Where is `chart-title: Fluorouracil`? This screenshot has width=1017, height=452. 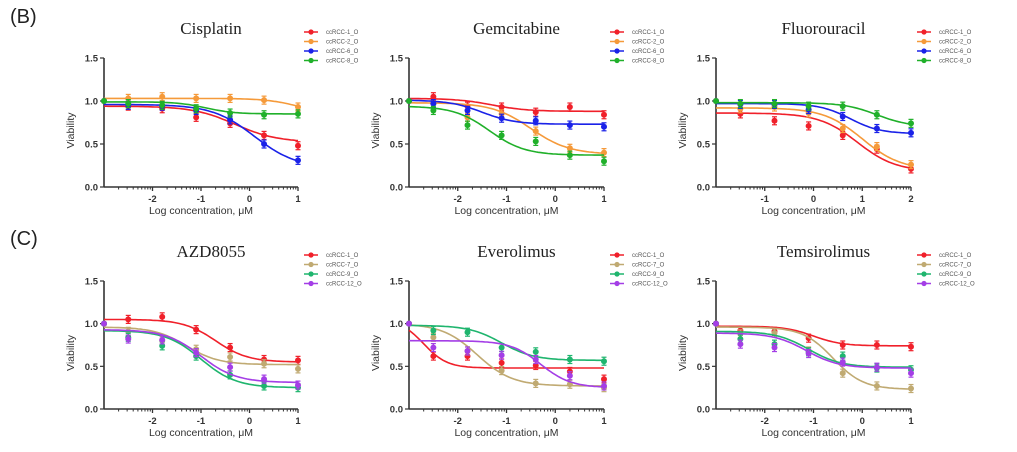
chart-title: Fluorouracil is located at coordinates (823, 28).